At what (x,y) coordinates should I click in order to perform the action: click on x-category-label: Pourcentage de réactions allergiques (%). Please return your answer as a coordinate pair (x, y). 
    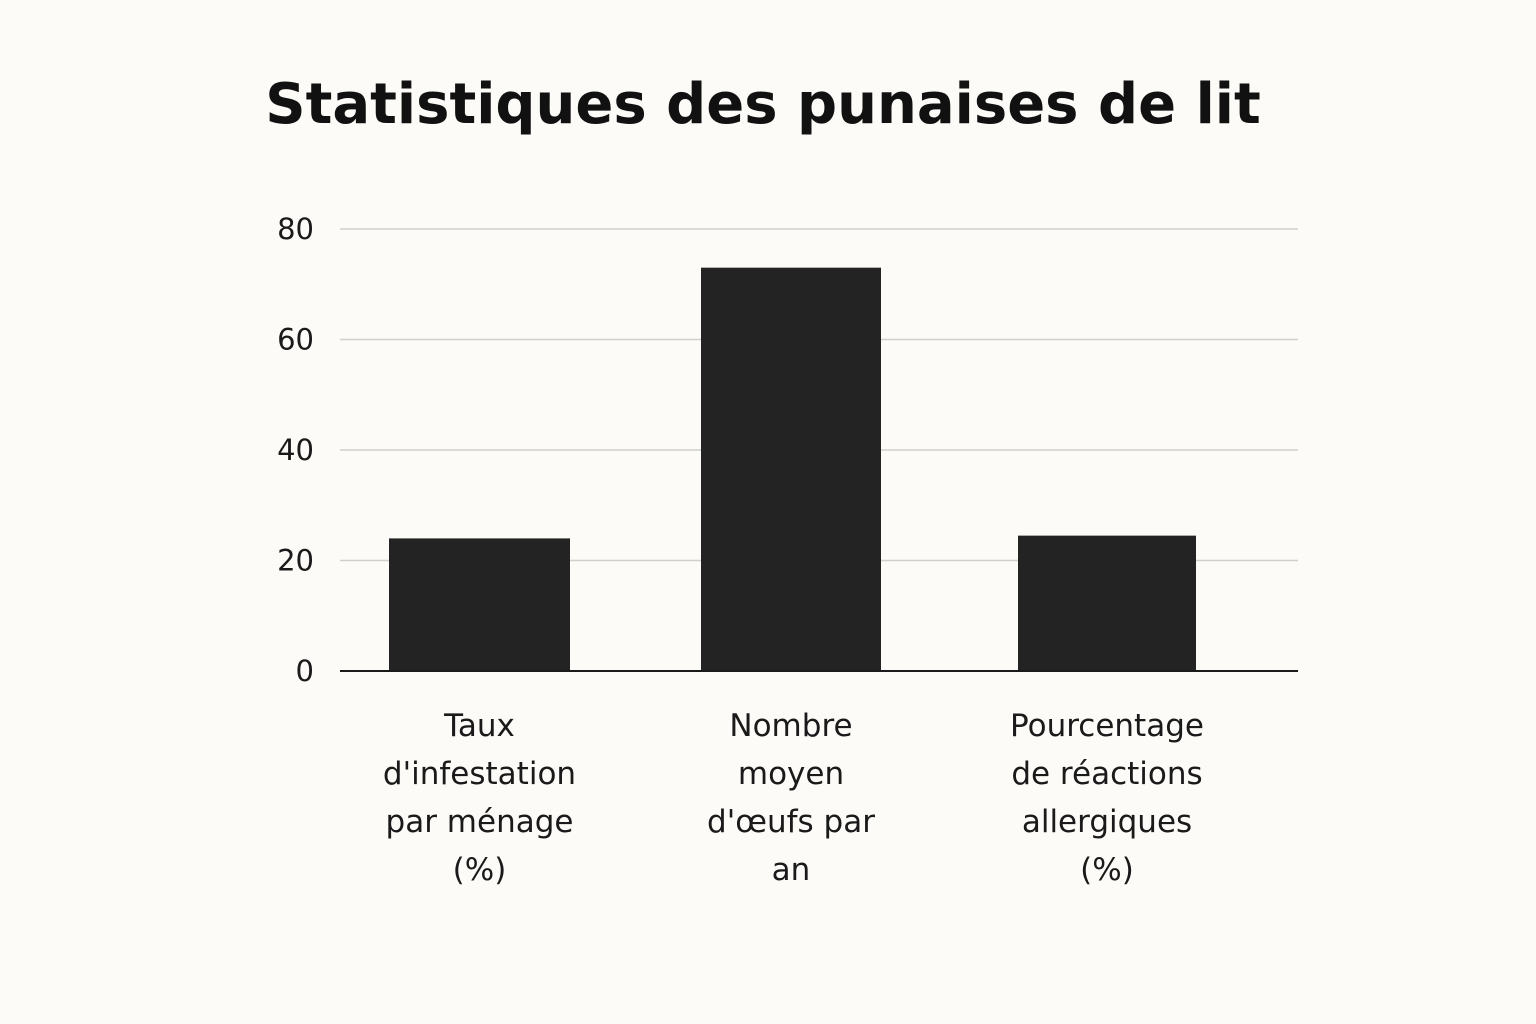
    Looking at the image, I should click on (1107, 798).